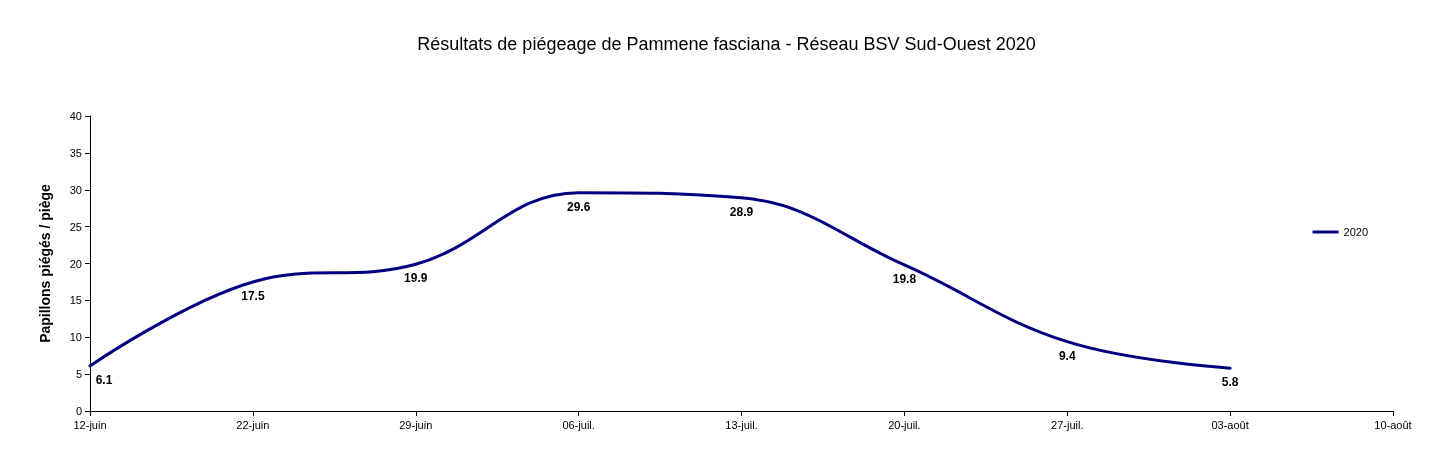  What do you see at coordinates (1230, 424) in the screenshot?
I see `x-tick-label: 03-août` at bounding box center [1230, 424].